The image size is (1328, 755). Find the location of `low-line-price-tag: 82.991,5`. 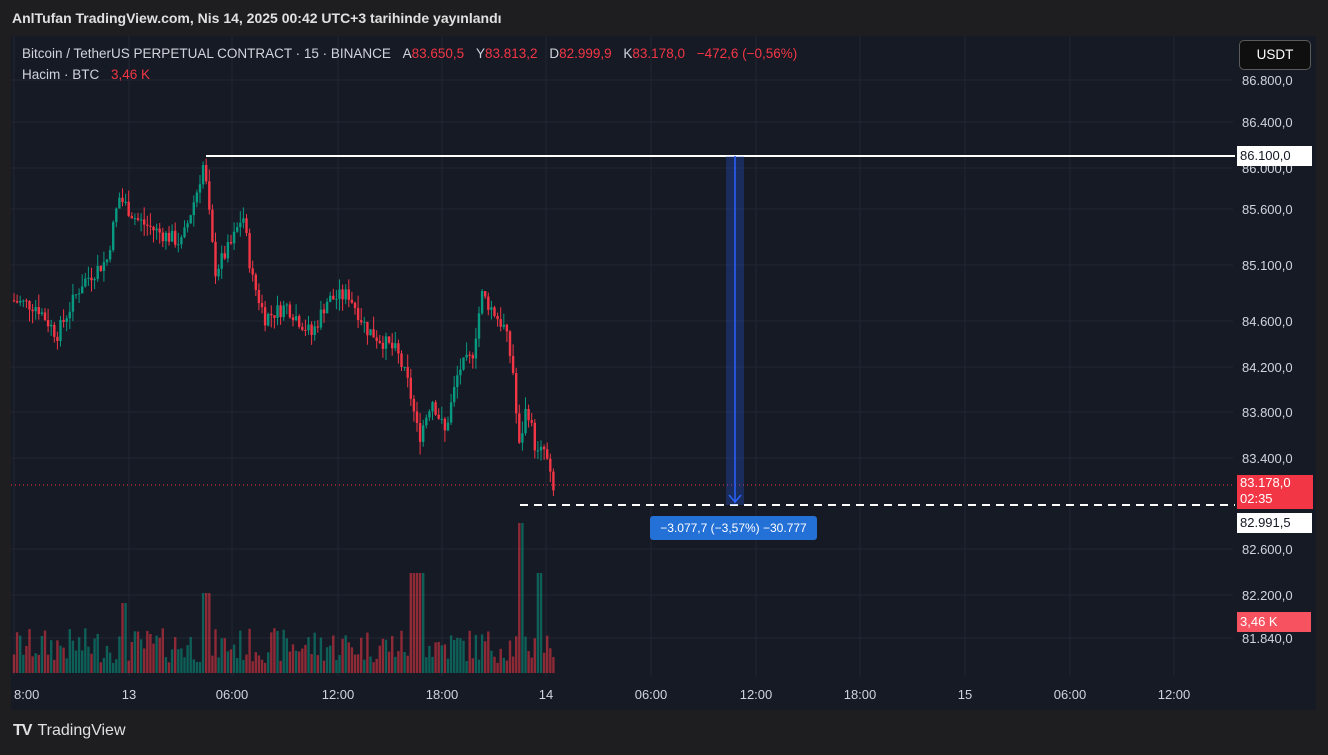

low-line-price-tag: 82.991,5 is located at coordinates (1274, 523).